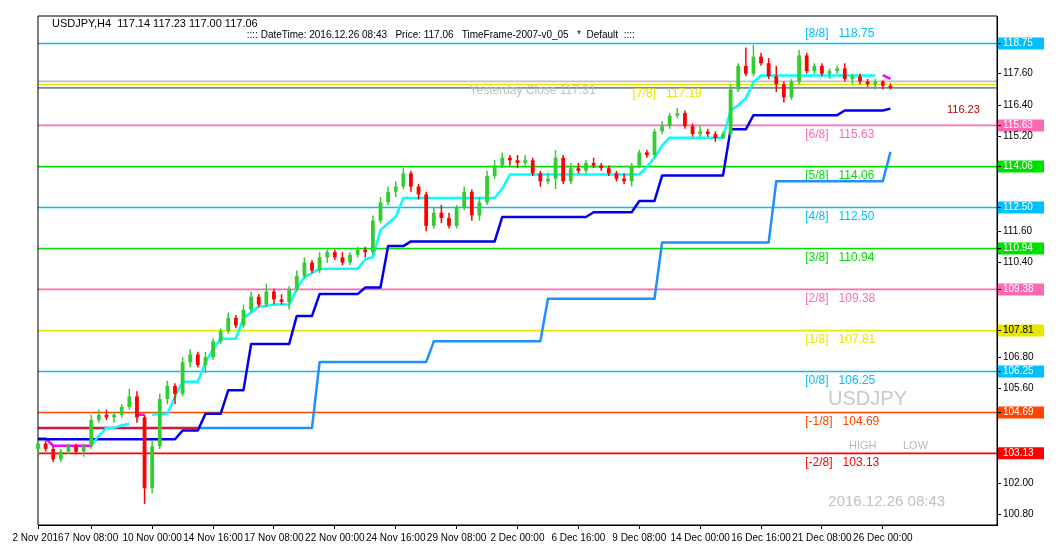  Describe the element at coordinates (213, 537) in the screenshot. I see `x-tick-label: 14 Nov 16:00` at that location.